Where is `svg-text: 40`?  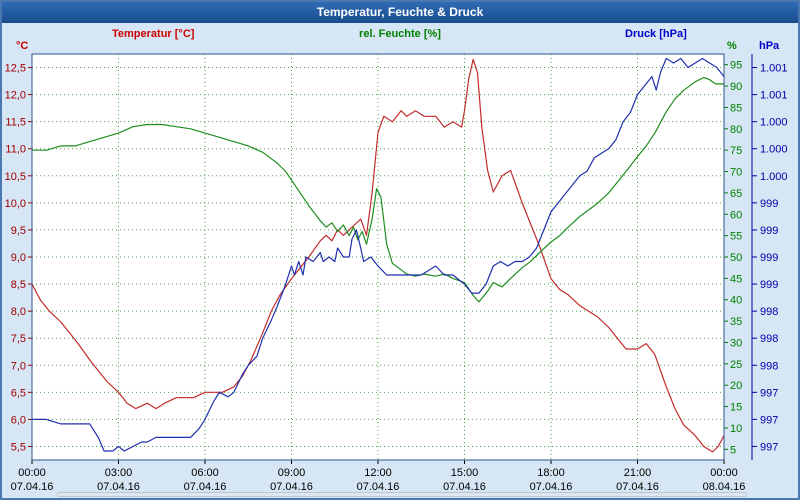
svg-text: 40 is located at coordinates (736, 301).